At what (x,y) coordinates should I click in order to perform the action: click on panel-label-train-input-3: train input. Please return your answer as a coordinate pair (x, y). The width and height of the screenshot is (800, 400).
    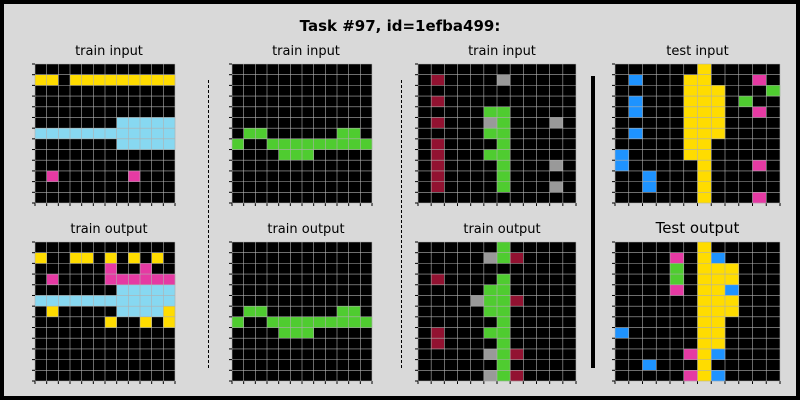
    Looking at the image, I should click on (502, 51).